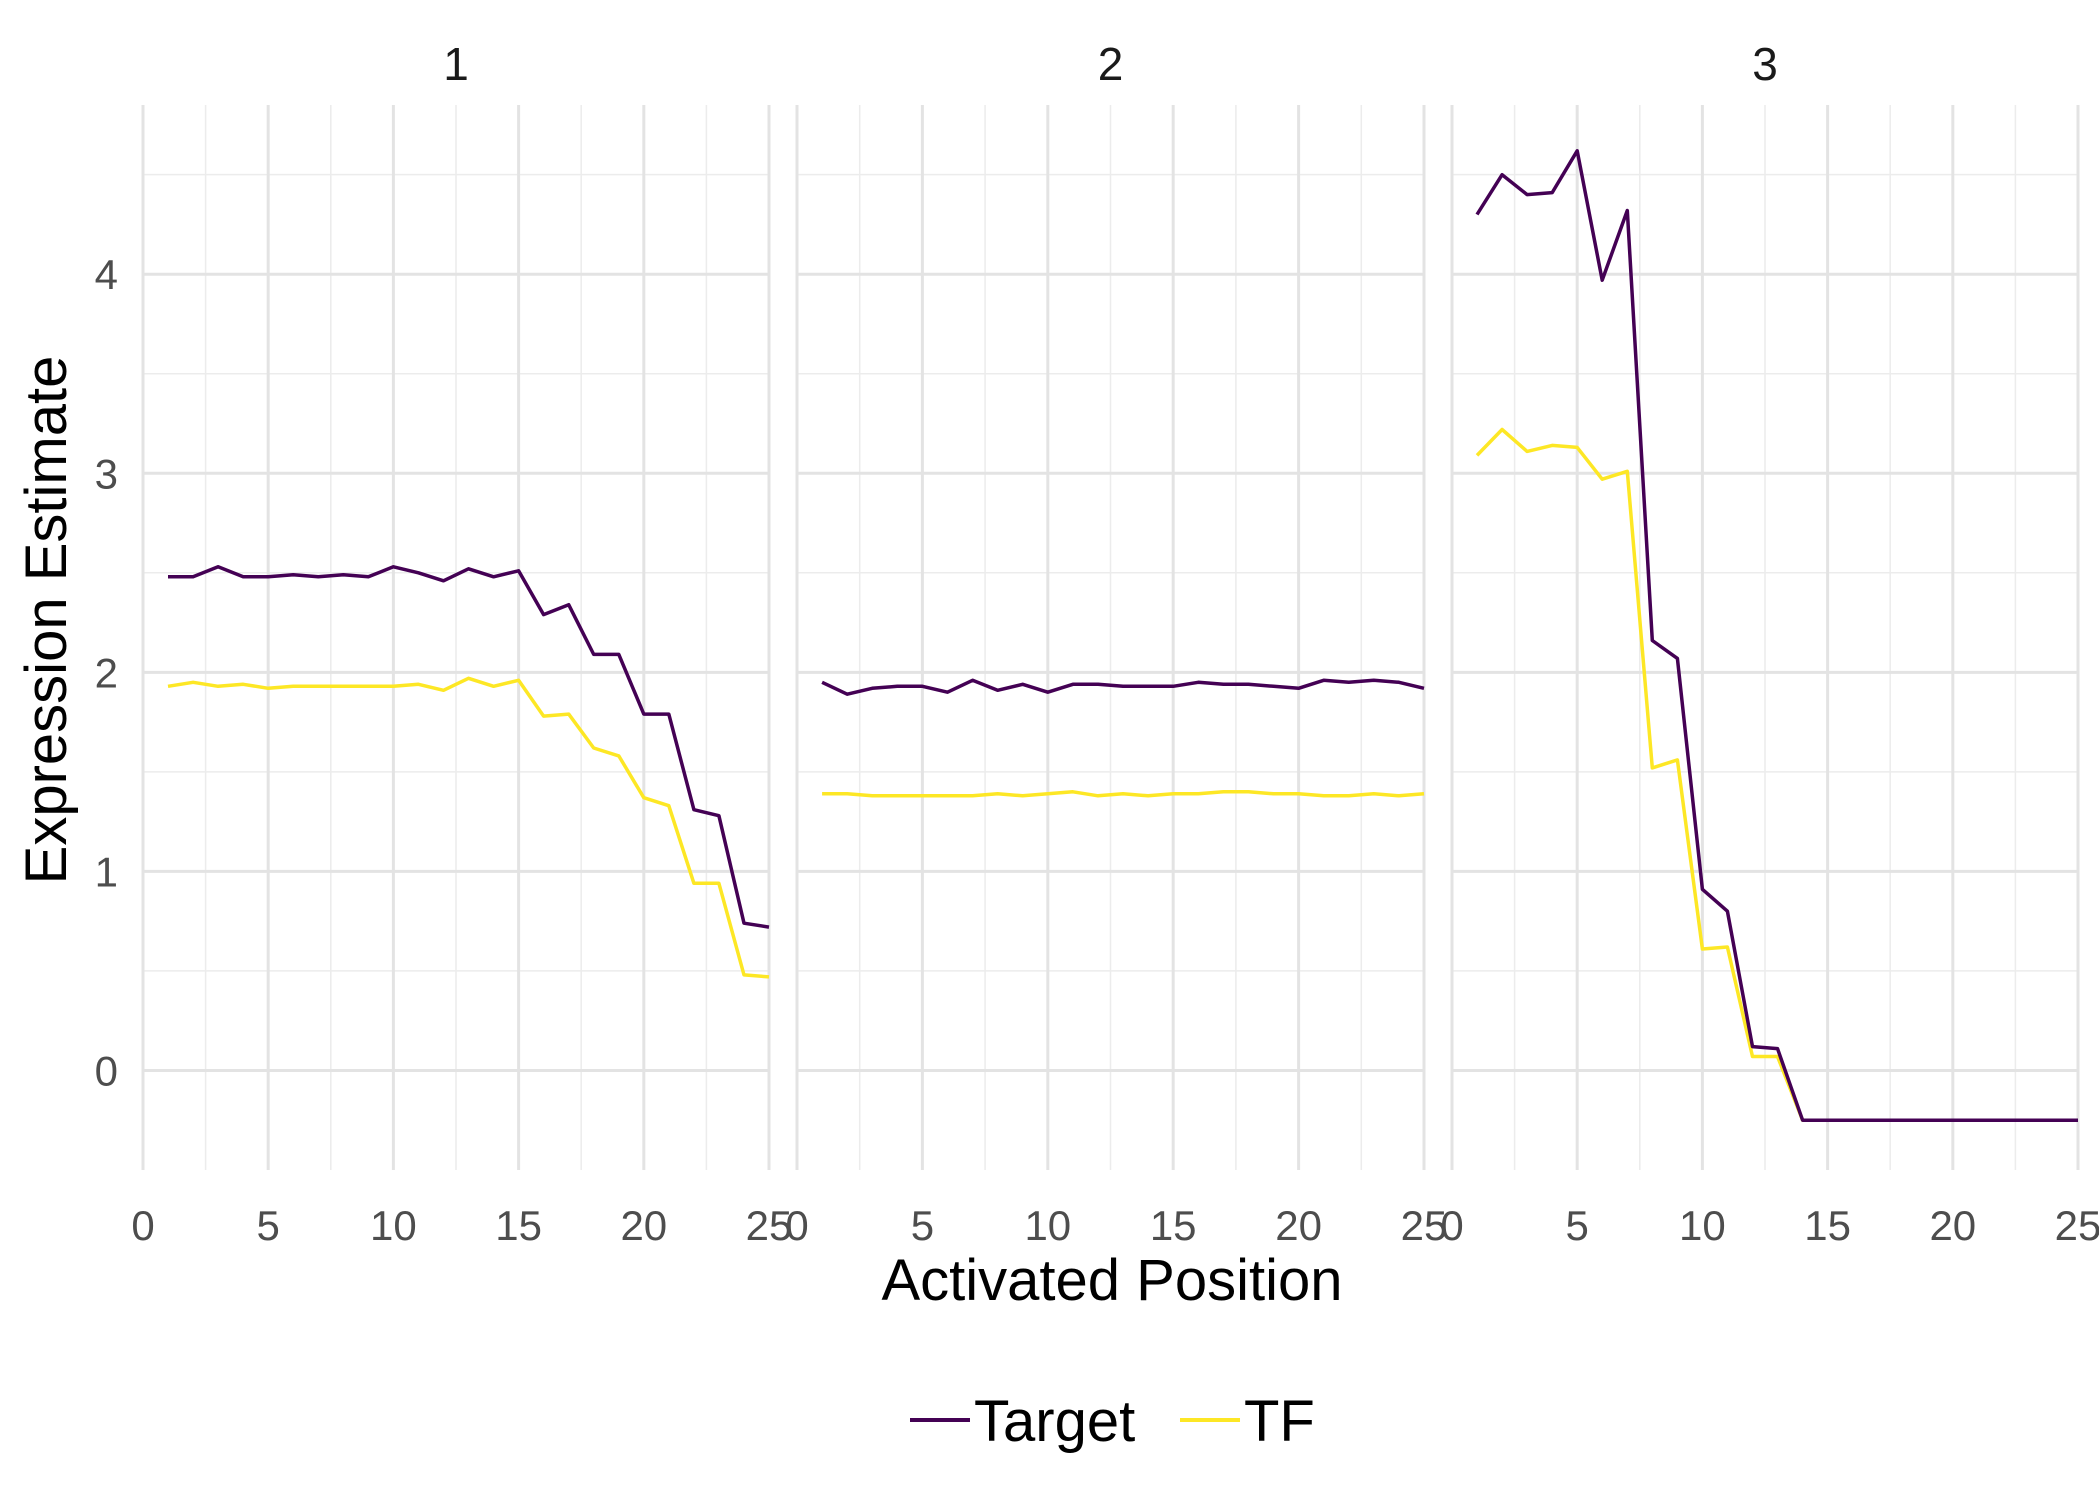 Image resolution: width=2099 pixels, height=1499 pixels. I want to click on legend: Target TF, so click(1112, 1421).